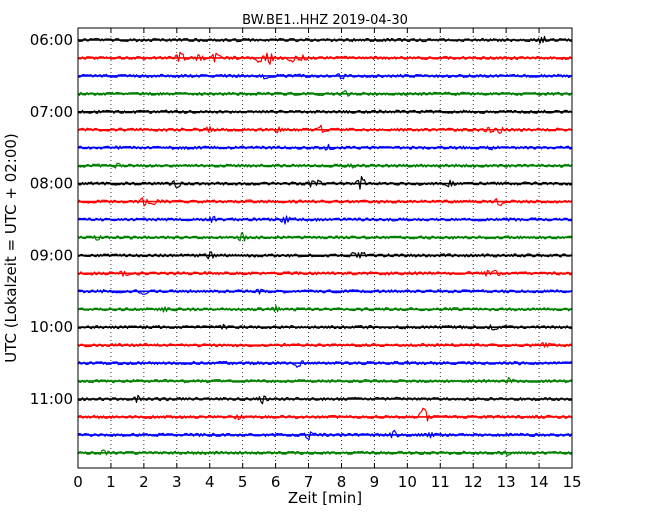 This screenshot has height=520, width=650. I want to click on x-tick-label: 14, so click(539, 482).